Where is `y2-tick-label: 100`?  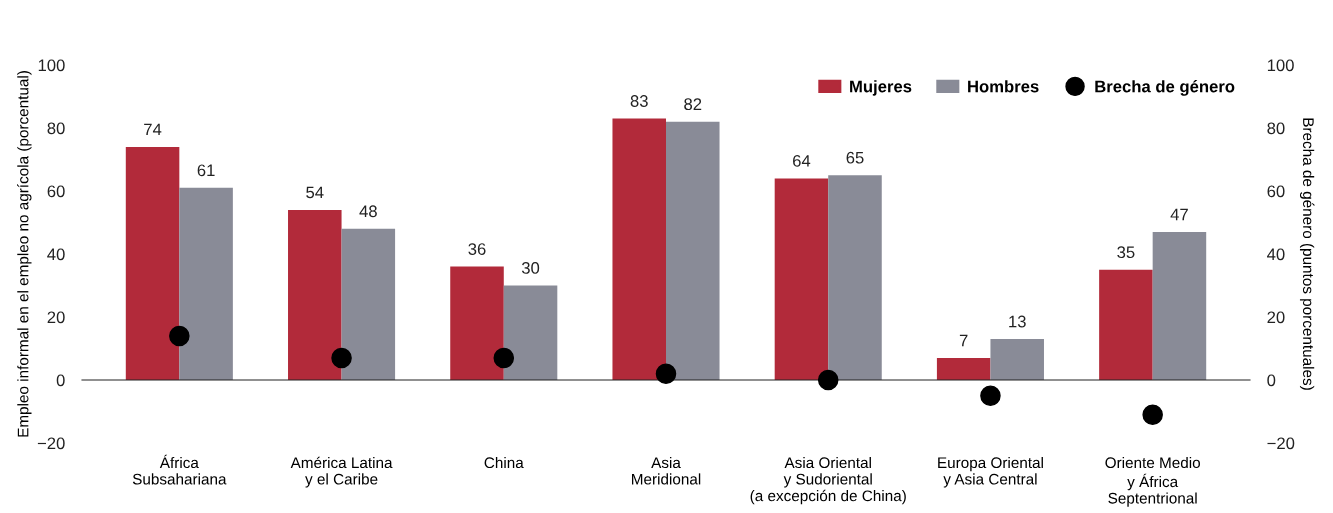 y2-tick-label: 100 is located at coordinates (1280, 65).